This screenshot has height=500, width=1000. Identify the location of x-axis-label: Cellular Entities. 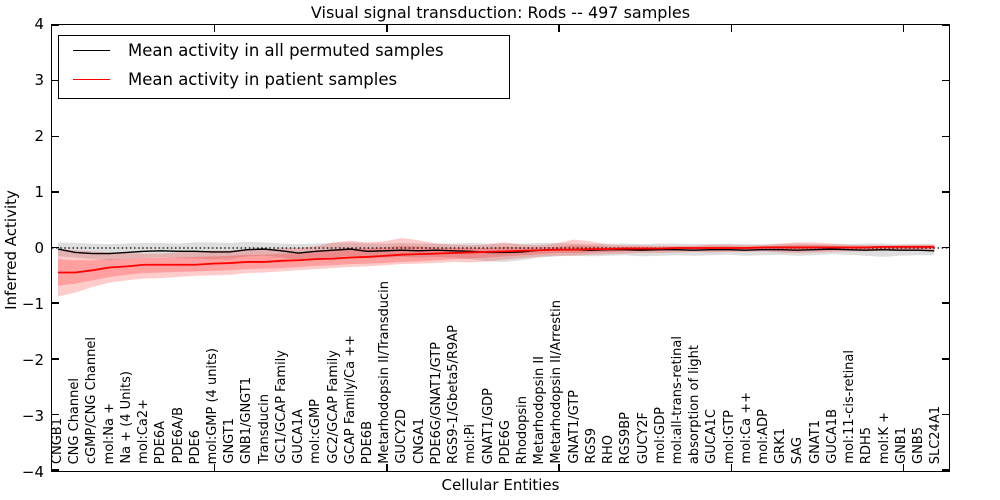
(500, 485).